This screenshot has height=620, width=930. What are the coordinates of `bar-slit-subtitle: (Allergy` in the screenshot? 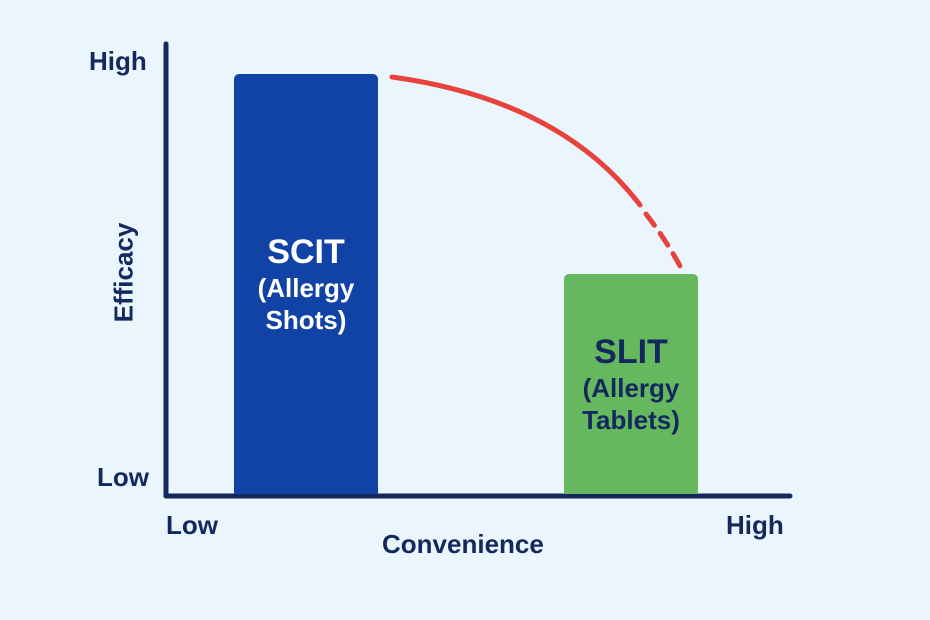 It's located at (631, 388).